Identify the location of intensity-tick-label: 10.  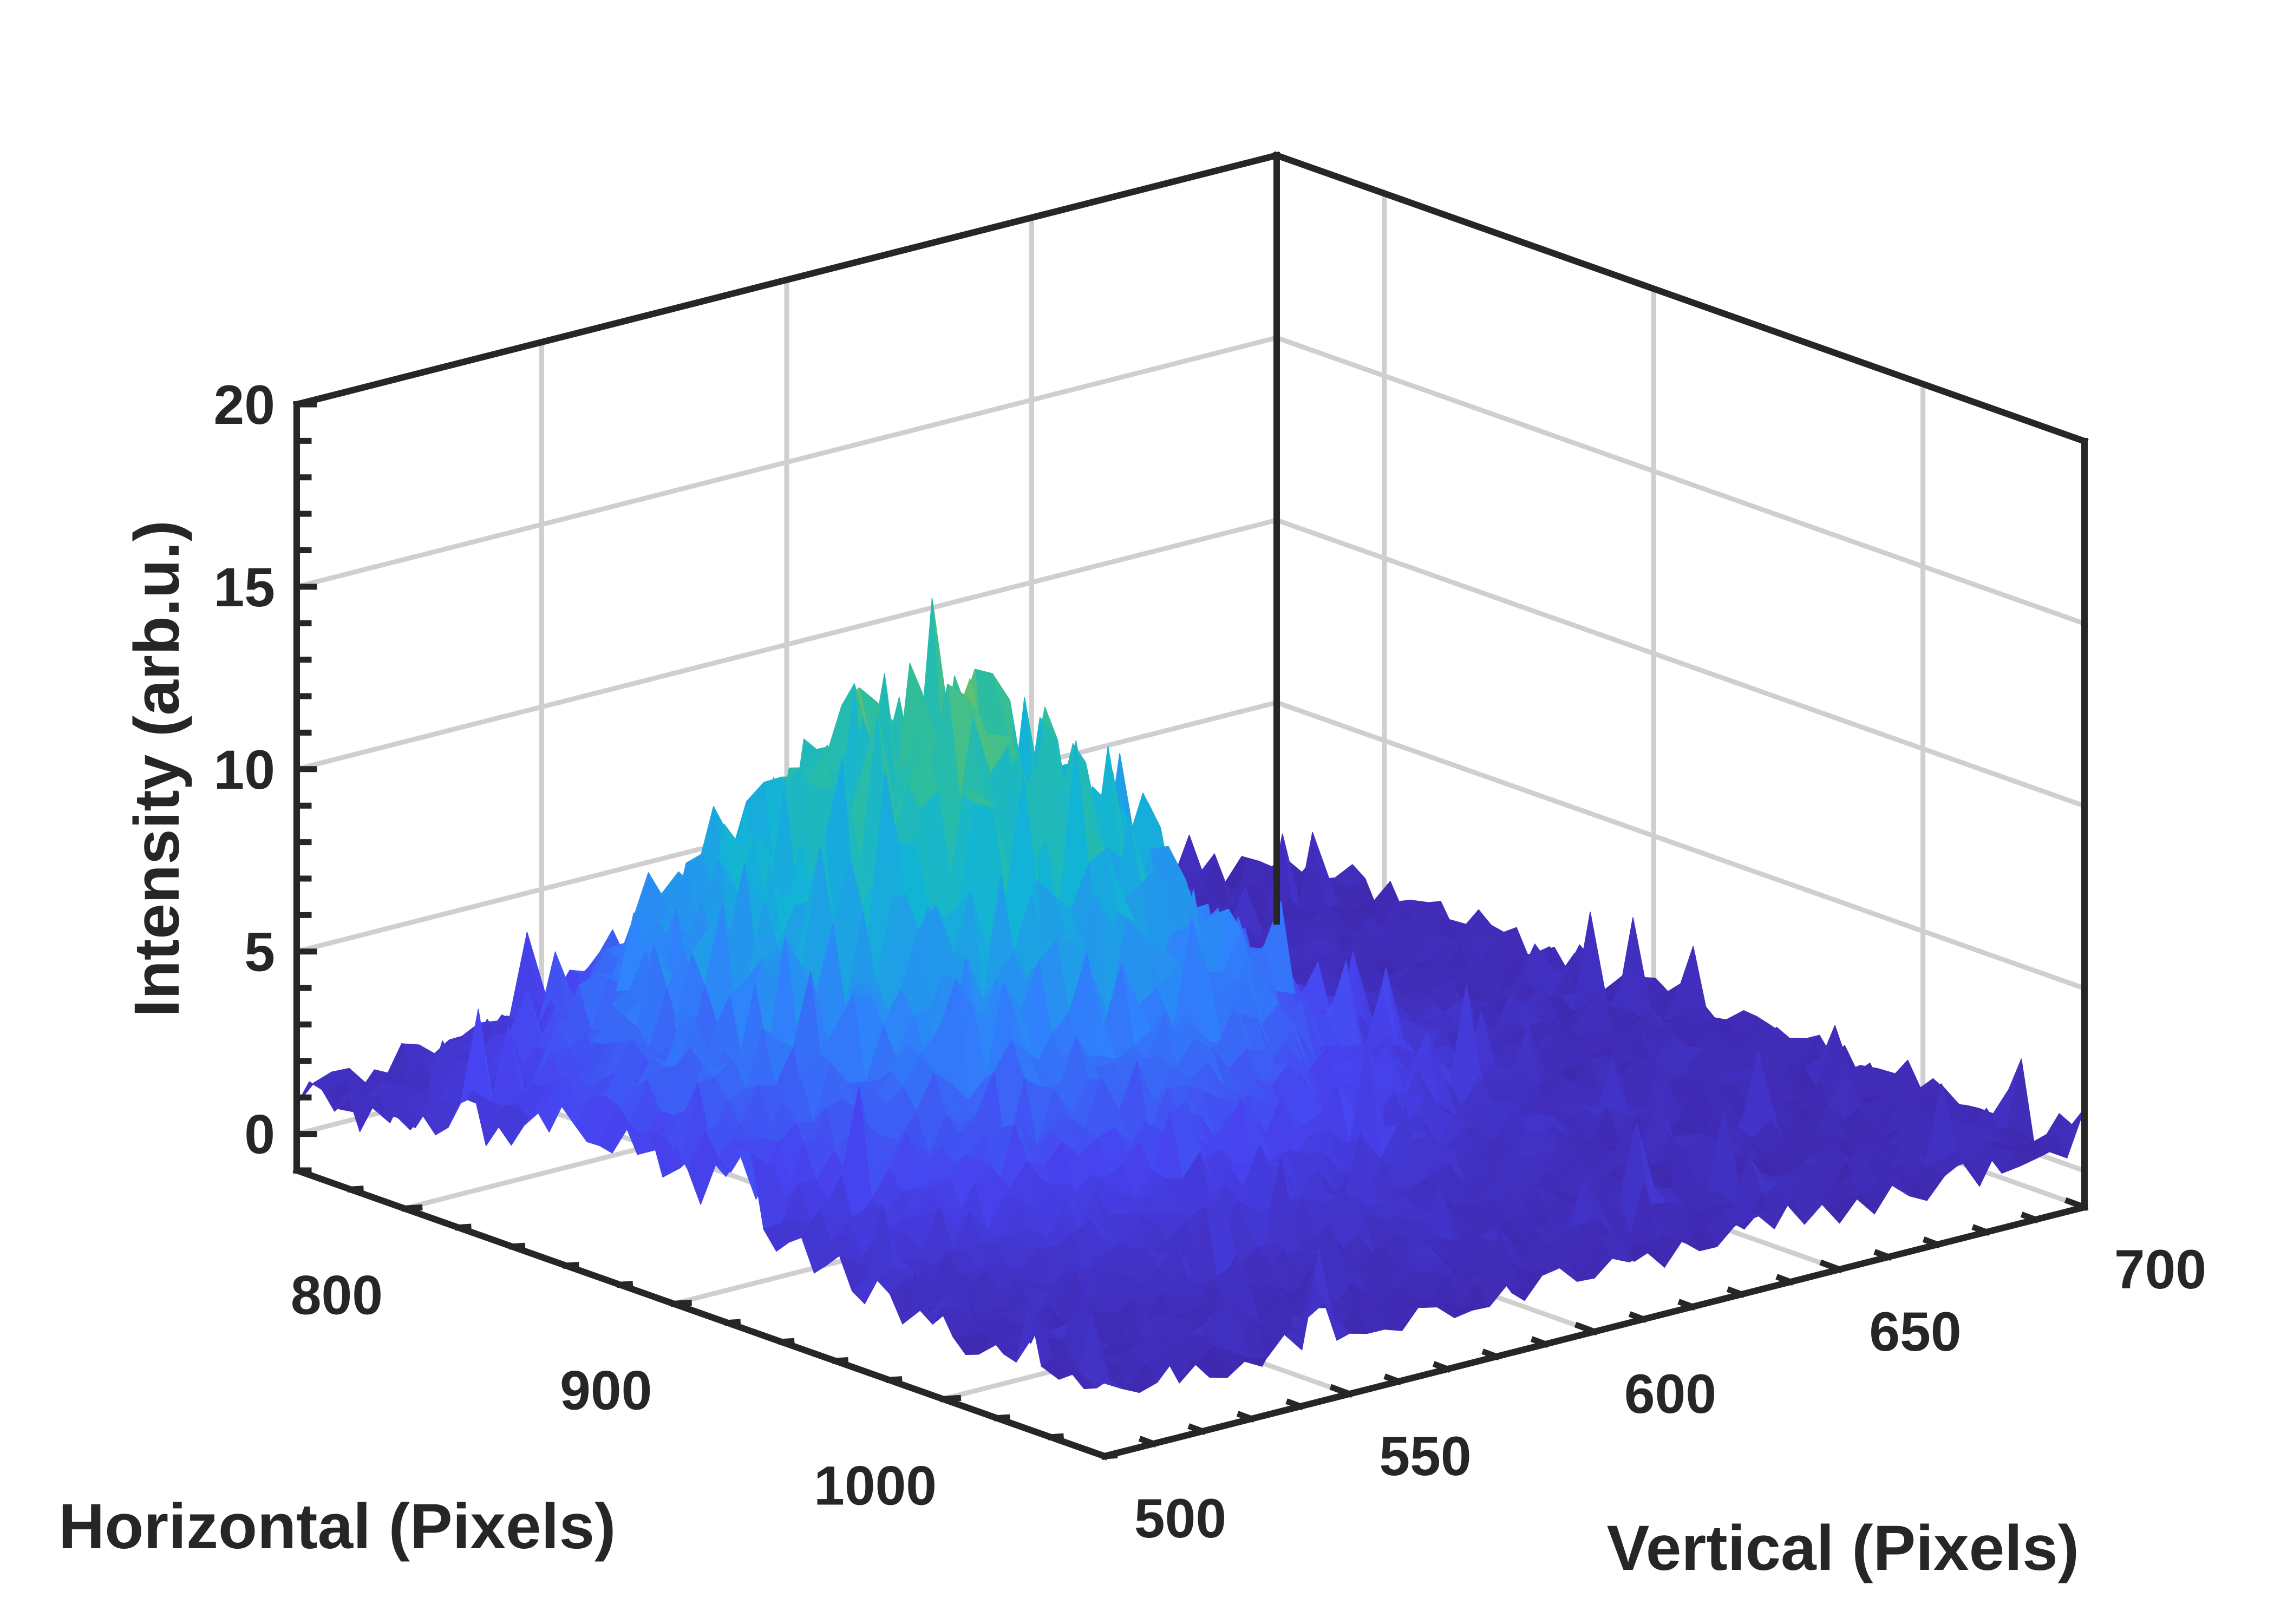
(245, 770).